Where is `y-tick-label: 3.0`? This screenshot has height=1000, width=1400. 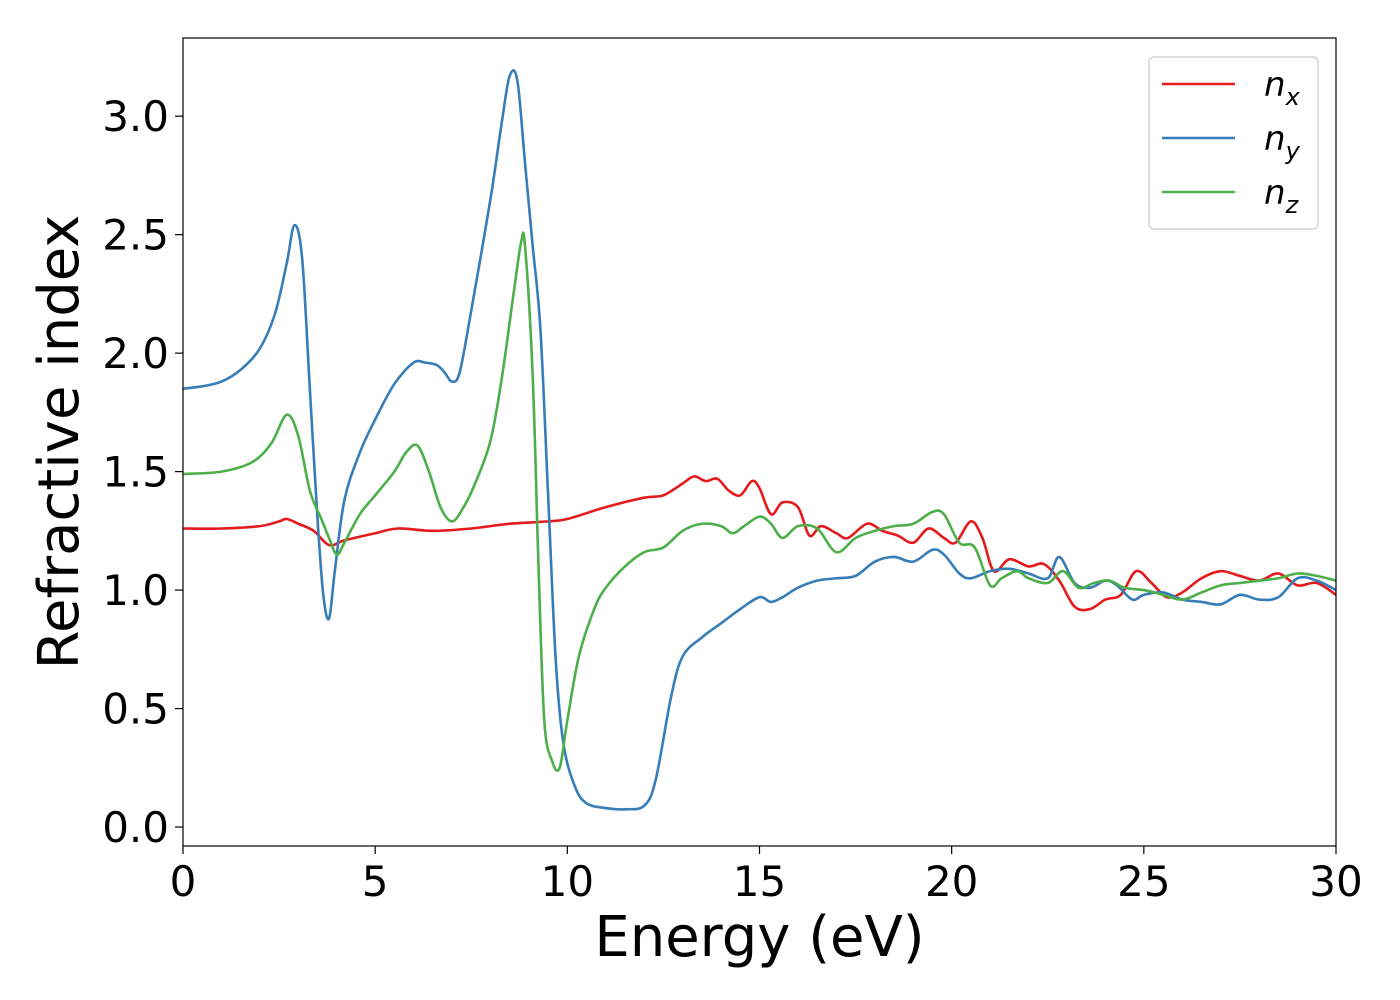
y-tick-label: 3.0 is located at coordinates (135, 116).